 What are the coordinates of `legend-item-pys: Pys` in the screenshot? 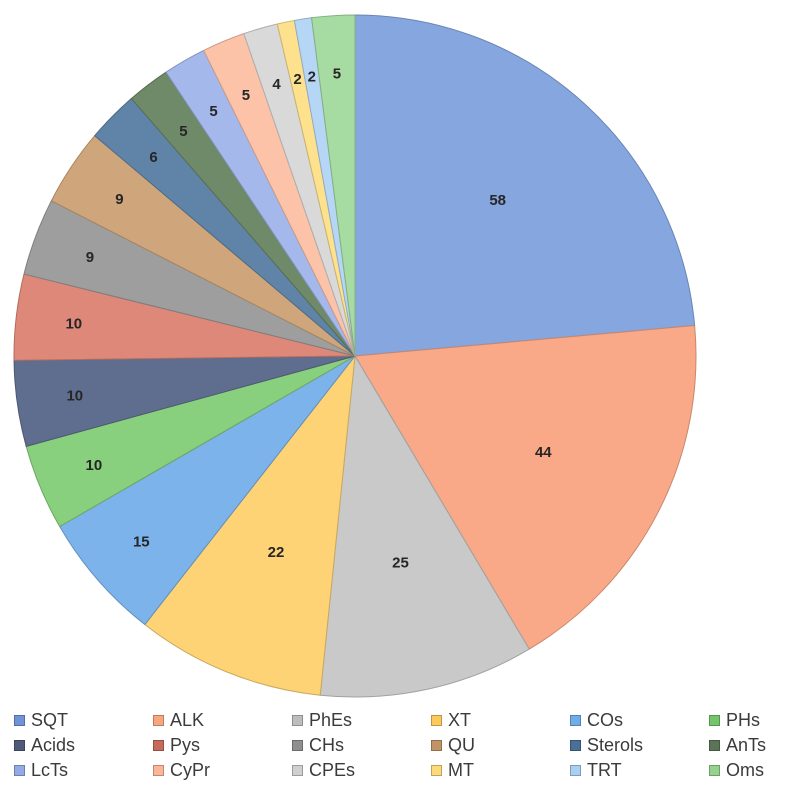 It's located at (222, 745).